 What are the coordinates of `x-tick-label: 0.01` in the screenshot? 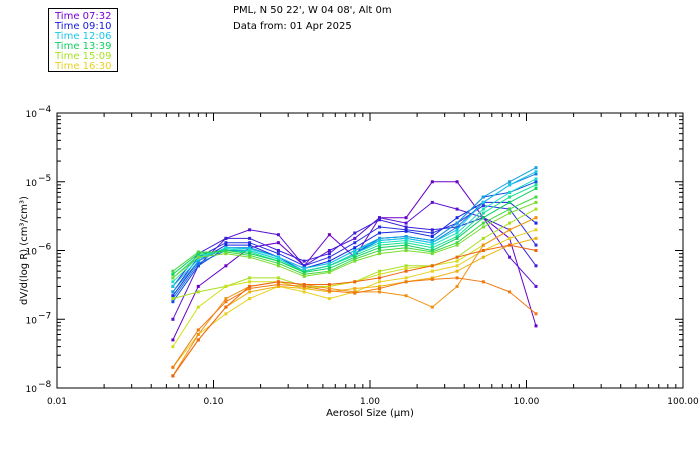 It's located at (57, 402).